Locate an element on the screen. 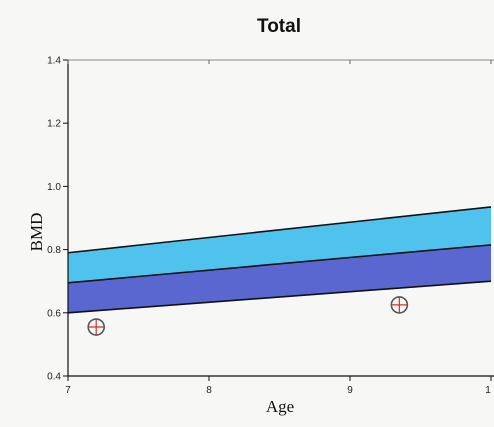 The height and width of the screenshot is (427, 494). data-points is located at coordinates (248, 316).